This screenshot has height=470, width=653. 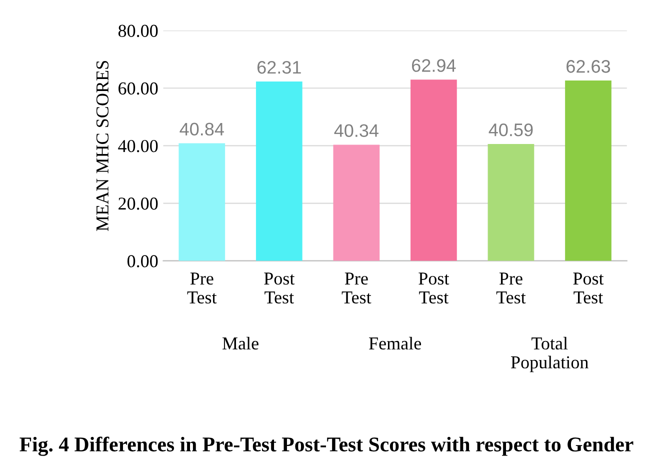 I want to click on y-tick-label: 80.00, so click(x=138, y=31).